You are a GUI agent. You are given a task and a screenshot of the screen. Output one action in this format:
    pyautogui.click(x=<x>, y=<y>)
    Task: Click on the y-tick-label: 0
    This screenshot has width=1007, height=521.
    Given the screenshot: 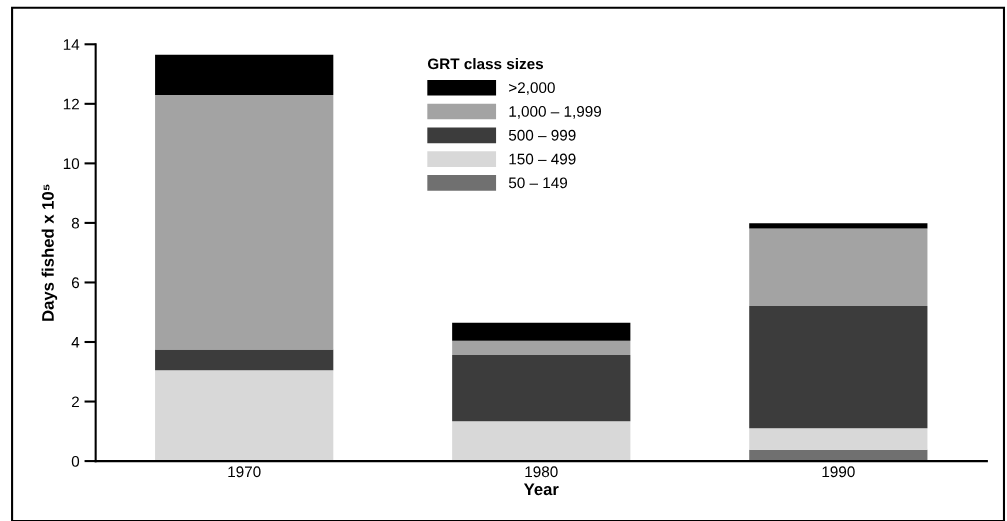 What is the action you would take?
    pyautogui.click(x=75, y=461)
    